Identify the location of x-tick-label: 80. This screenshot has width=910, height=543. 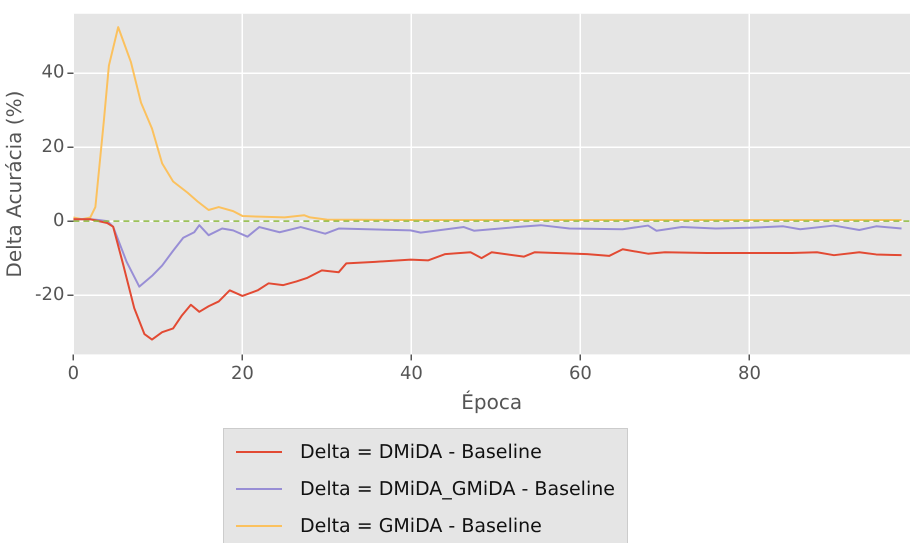
(749, 373).